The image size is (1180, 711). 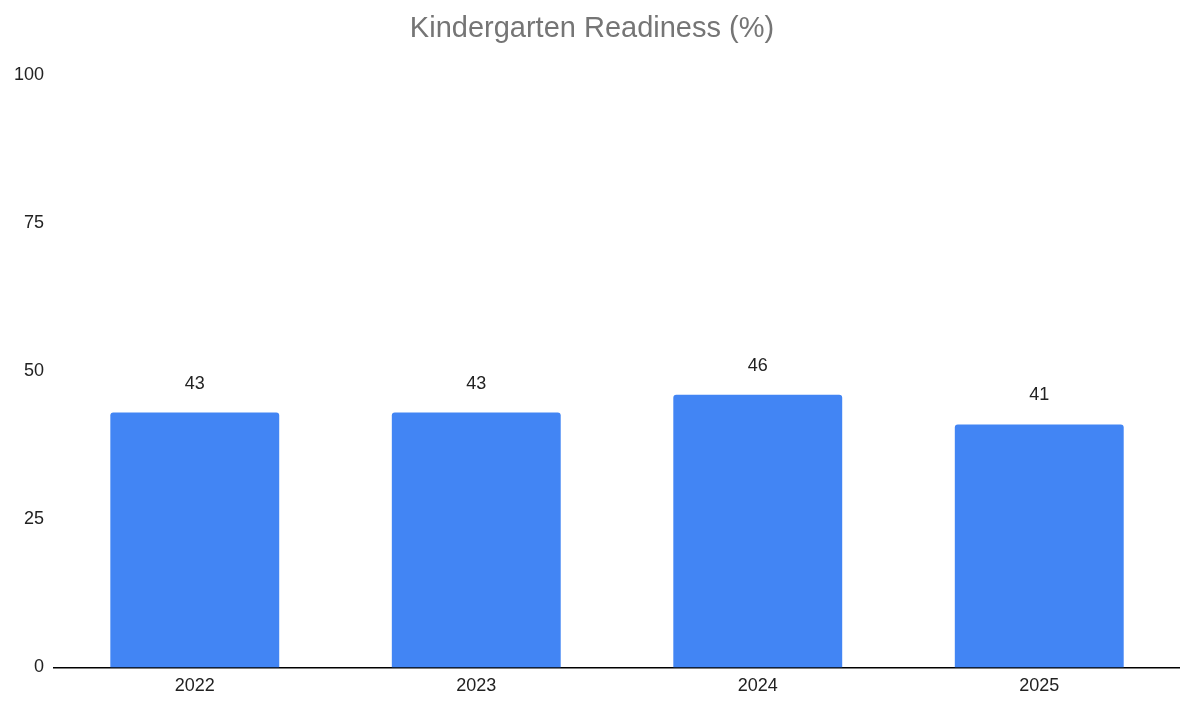 I want to click on x-tick-label: 2025, so click(x=1039, y=685).